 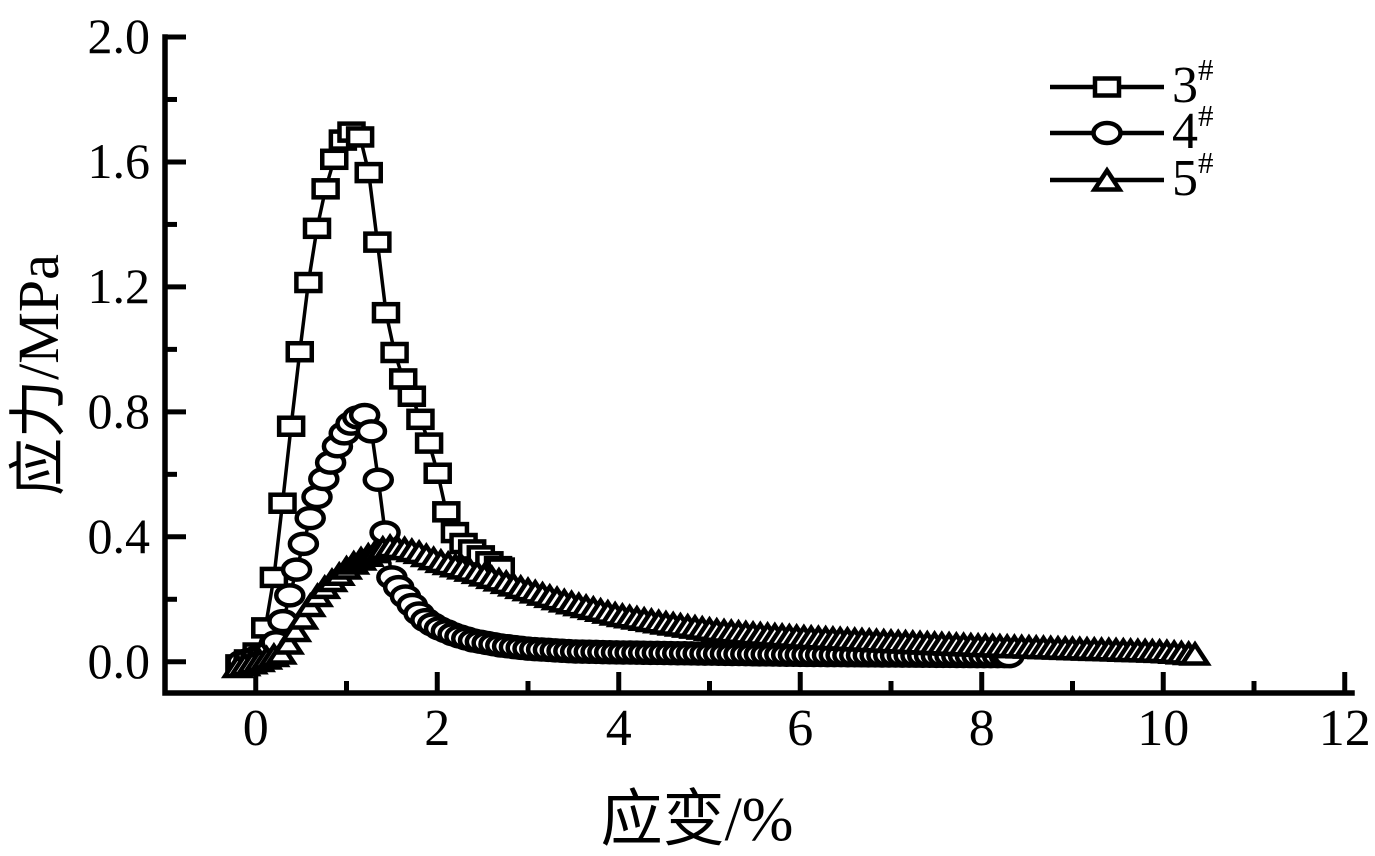 I want to click on legend-item-5: 5#, so click(x=1132, y=176).